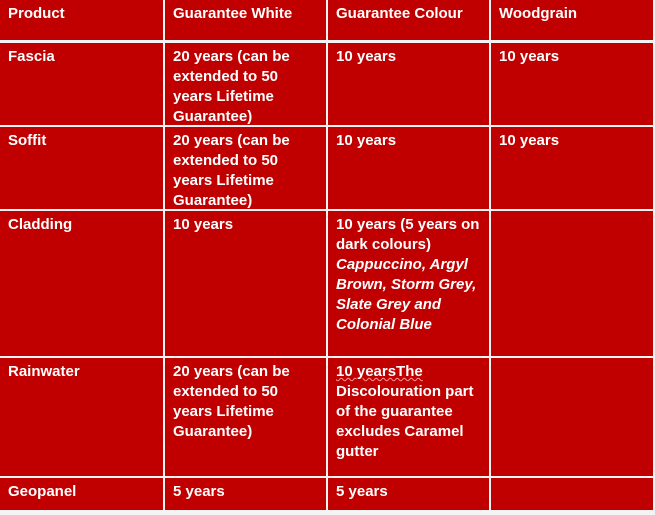 The image size is (655, 515). What do you see at coordinates (81, 20) in the screenshot?
I see `header-product: Product` at bounding box center [81, 20].